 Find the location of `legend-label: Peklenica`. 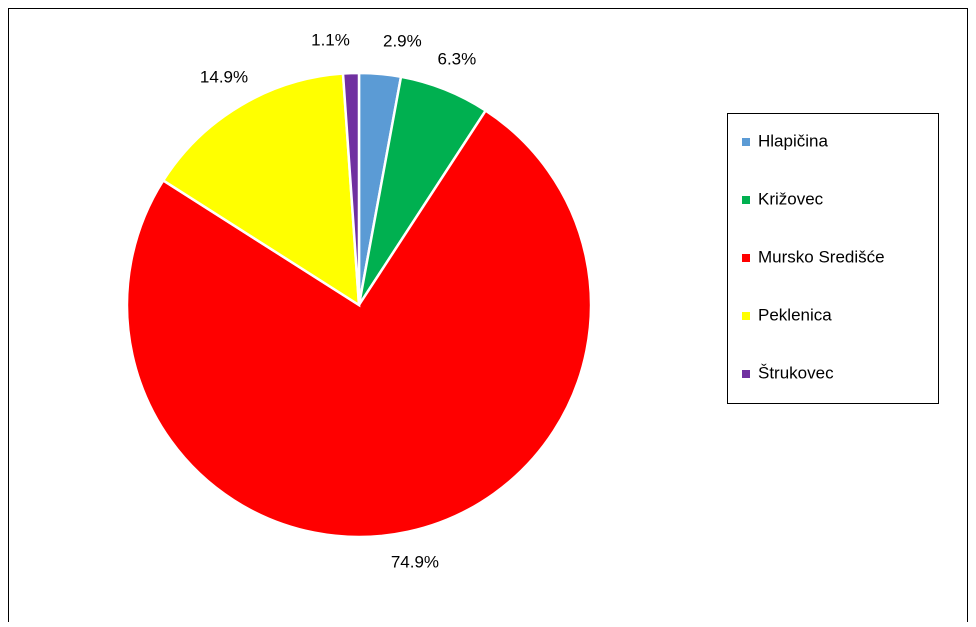

legend-label: Peklenica is located at coordinates (795, 314).